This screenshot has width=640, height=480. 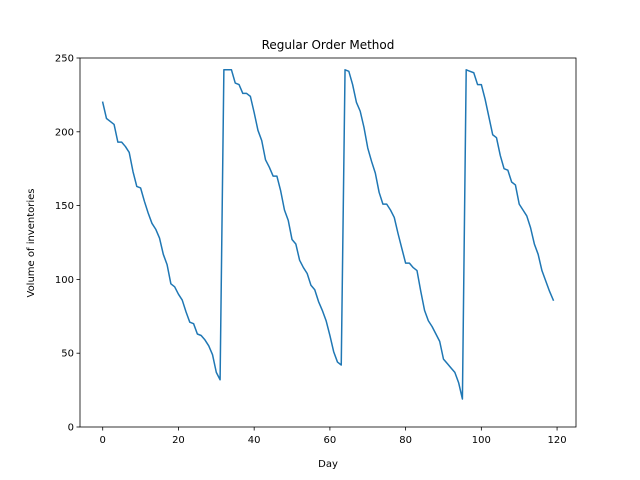 What do you see at coordinates (557, 440) in the screenshot?
I see `x-tick-label: 120` at bounding box center [557, 440].